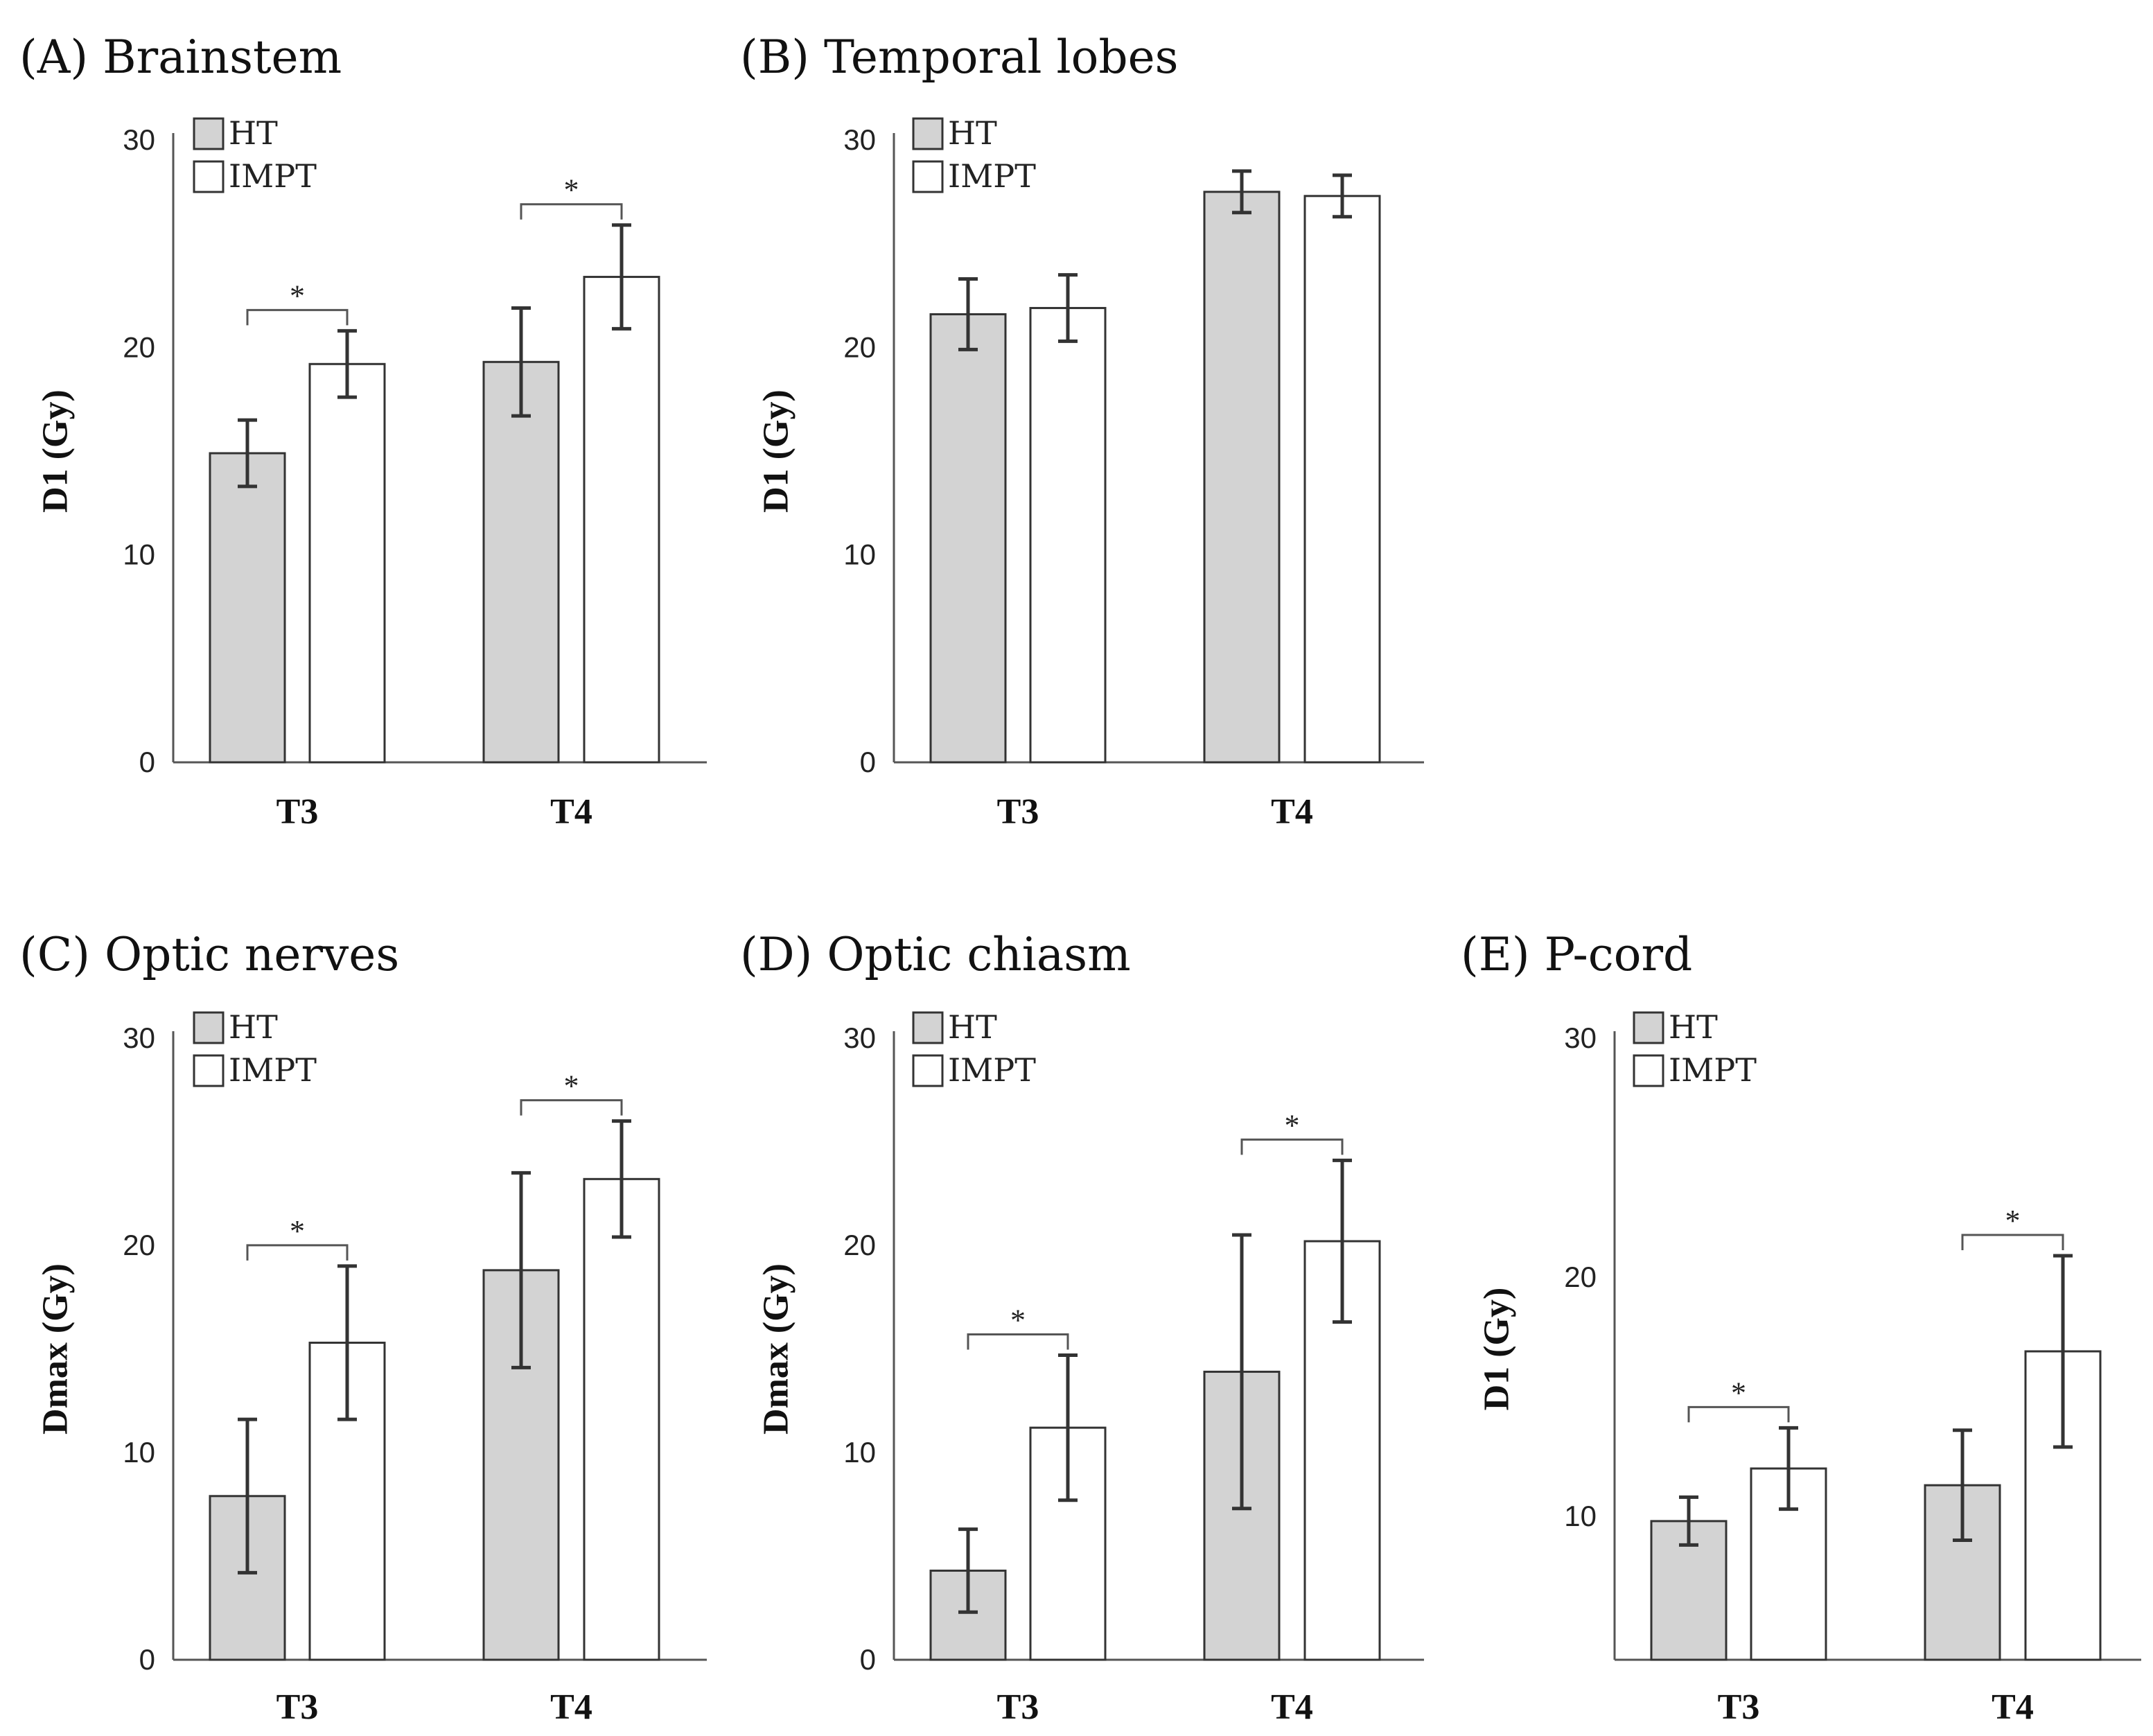 Image resolution: width=2153 pixels, height=1736 pixels. I want to click on panel-title: (D) Optic chiasm, so click(935, 954).